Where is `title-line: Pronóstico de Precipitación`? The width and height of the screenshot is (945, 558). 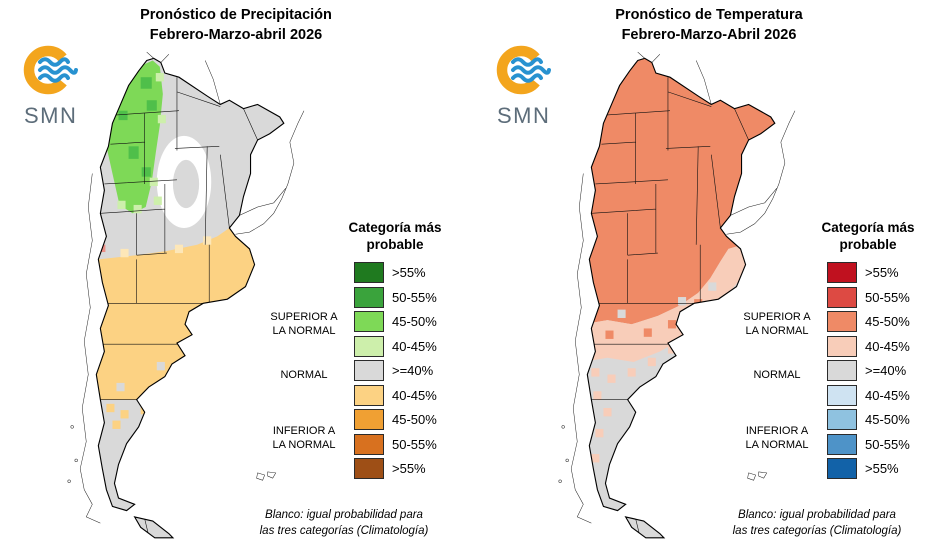
title-line: Pronóstico de Precipitación is located at coordinates (236, 15).